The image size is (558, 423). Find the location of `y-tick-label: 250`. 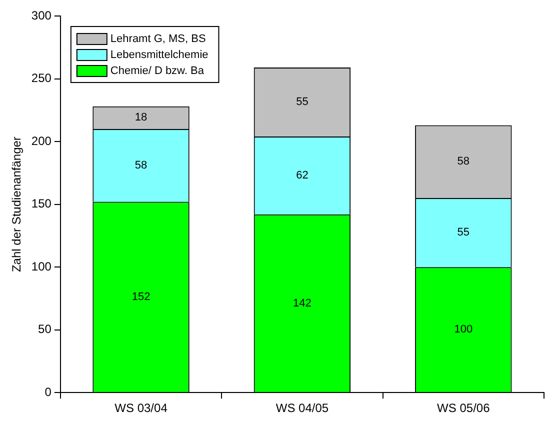

y-tick-label: 250 is located at coordinates (41, 78).